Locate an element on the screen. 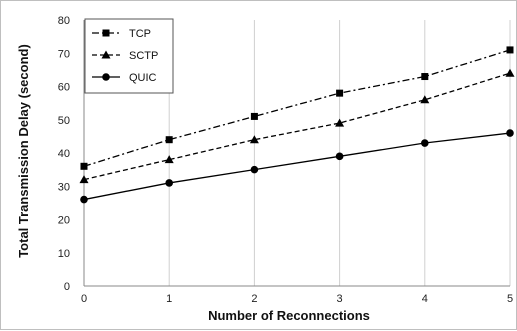 The width and height of the screenshot is (517, 331). legend-marker-tcp is located at coordinates (106, 33).